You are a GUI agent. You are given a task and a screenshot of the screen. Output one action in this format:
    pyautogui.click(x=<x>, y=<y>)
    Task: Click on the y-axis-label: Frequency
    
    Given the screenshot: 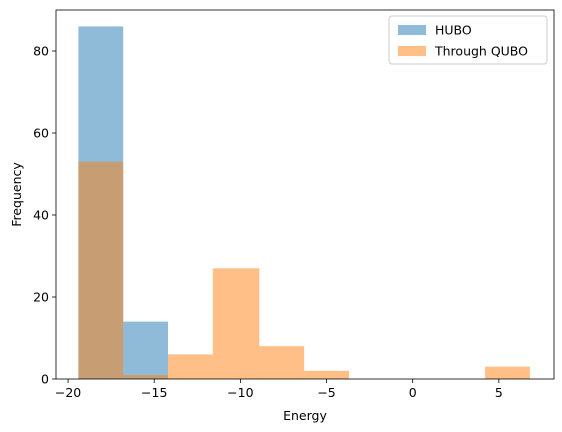 What is the action you would take?
    pyautogui.click(x=16, y=194)
    